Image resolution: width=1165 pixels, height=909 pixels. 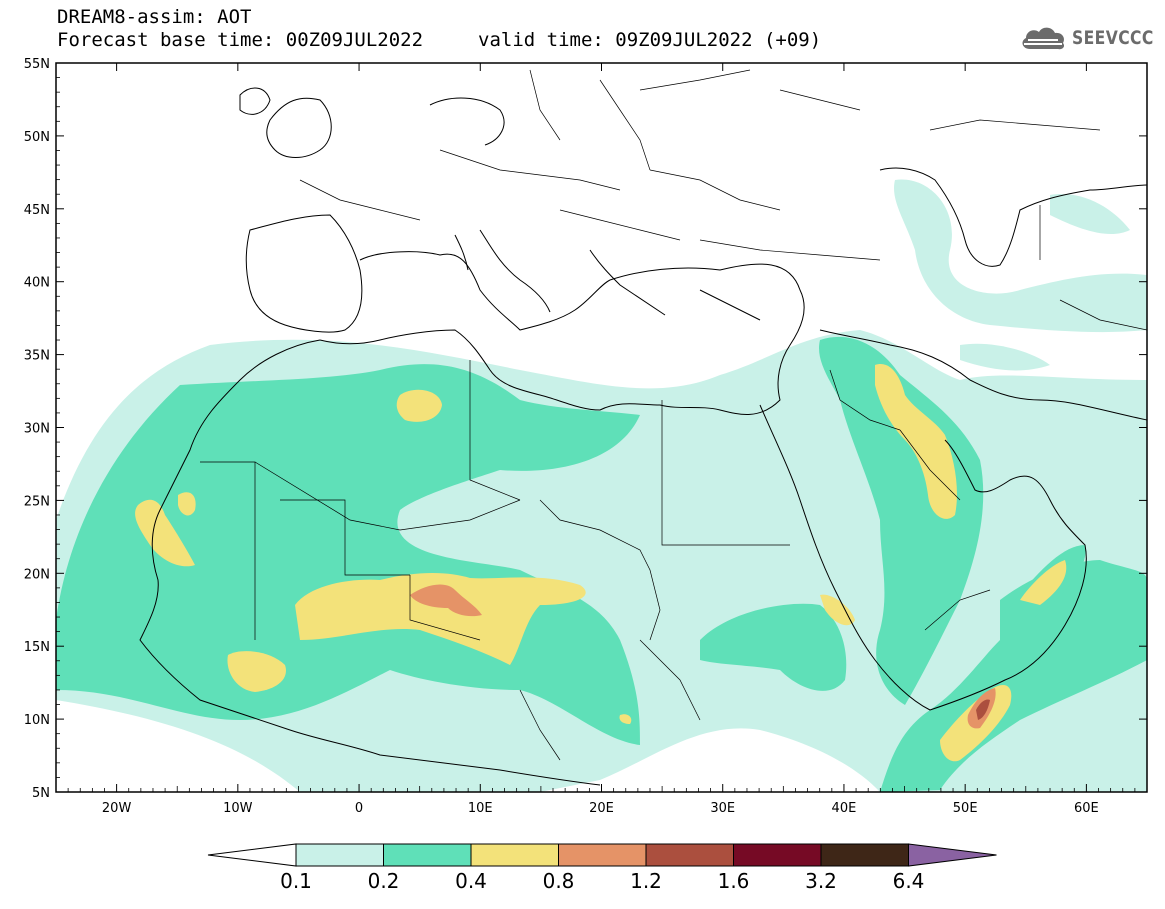 I want to click on lat-label: 35N, so click(x=37, y=356).